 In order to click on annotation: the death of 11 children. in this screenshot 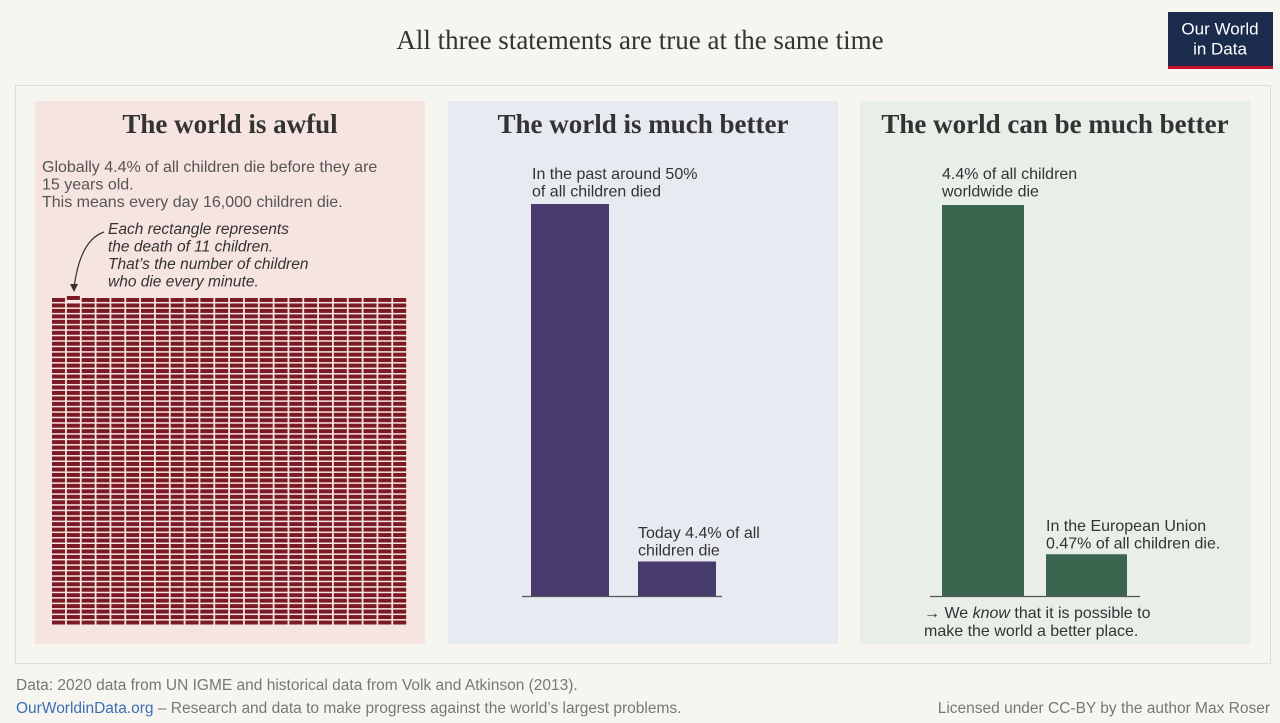, I will do `click(190, 247)`.